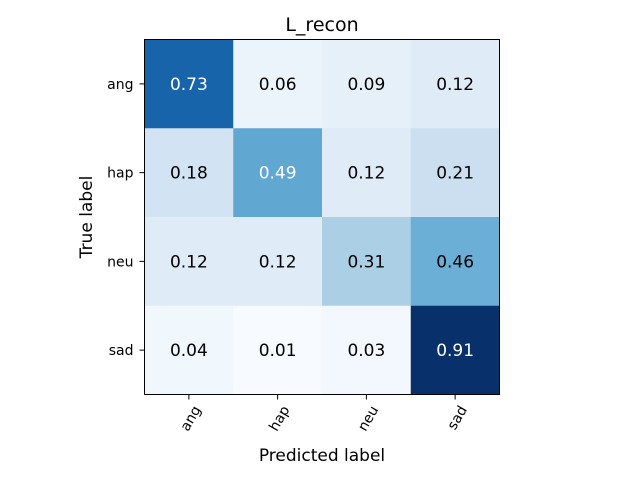 The image size is (640, 480). Describe the element at coordinates (322, 456) in the screenshot. I see `x-axis-label: Predicted label` at that location.